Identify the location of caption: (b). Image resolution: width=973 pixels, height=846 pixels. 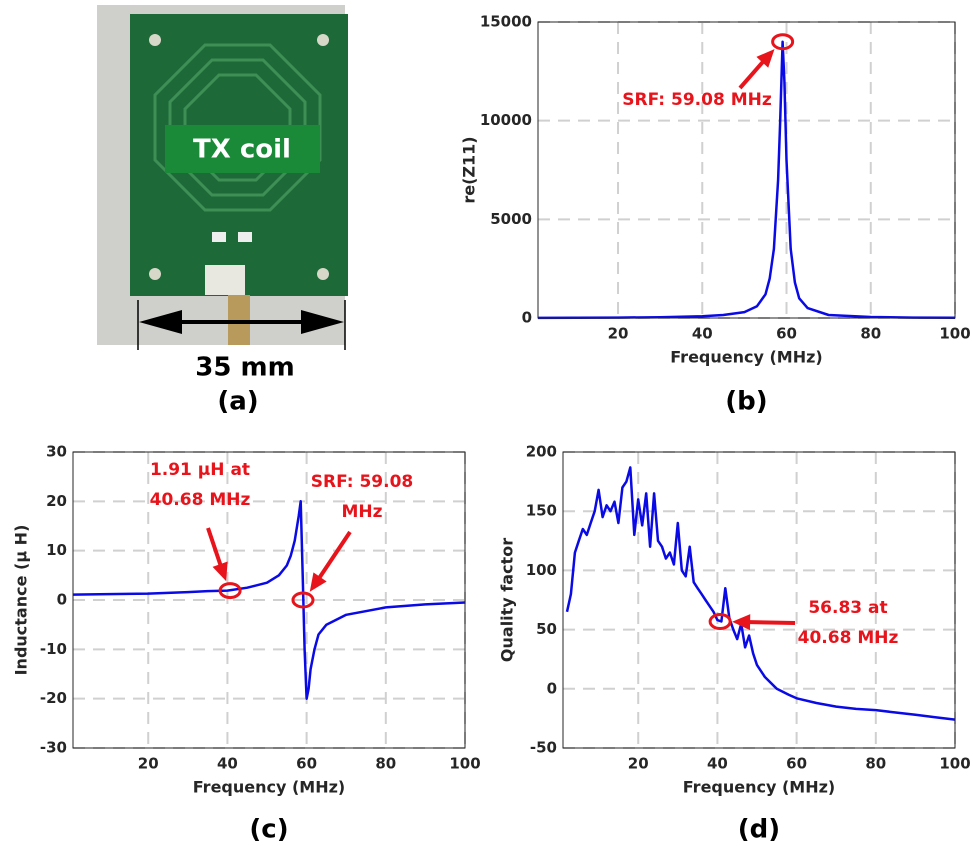
(746, 402).